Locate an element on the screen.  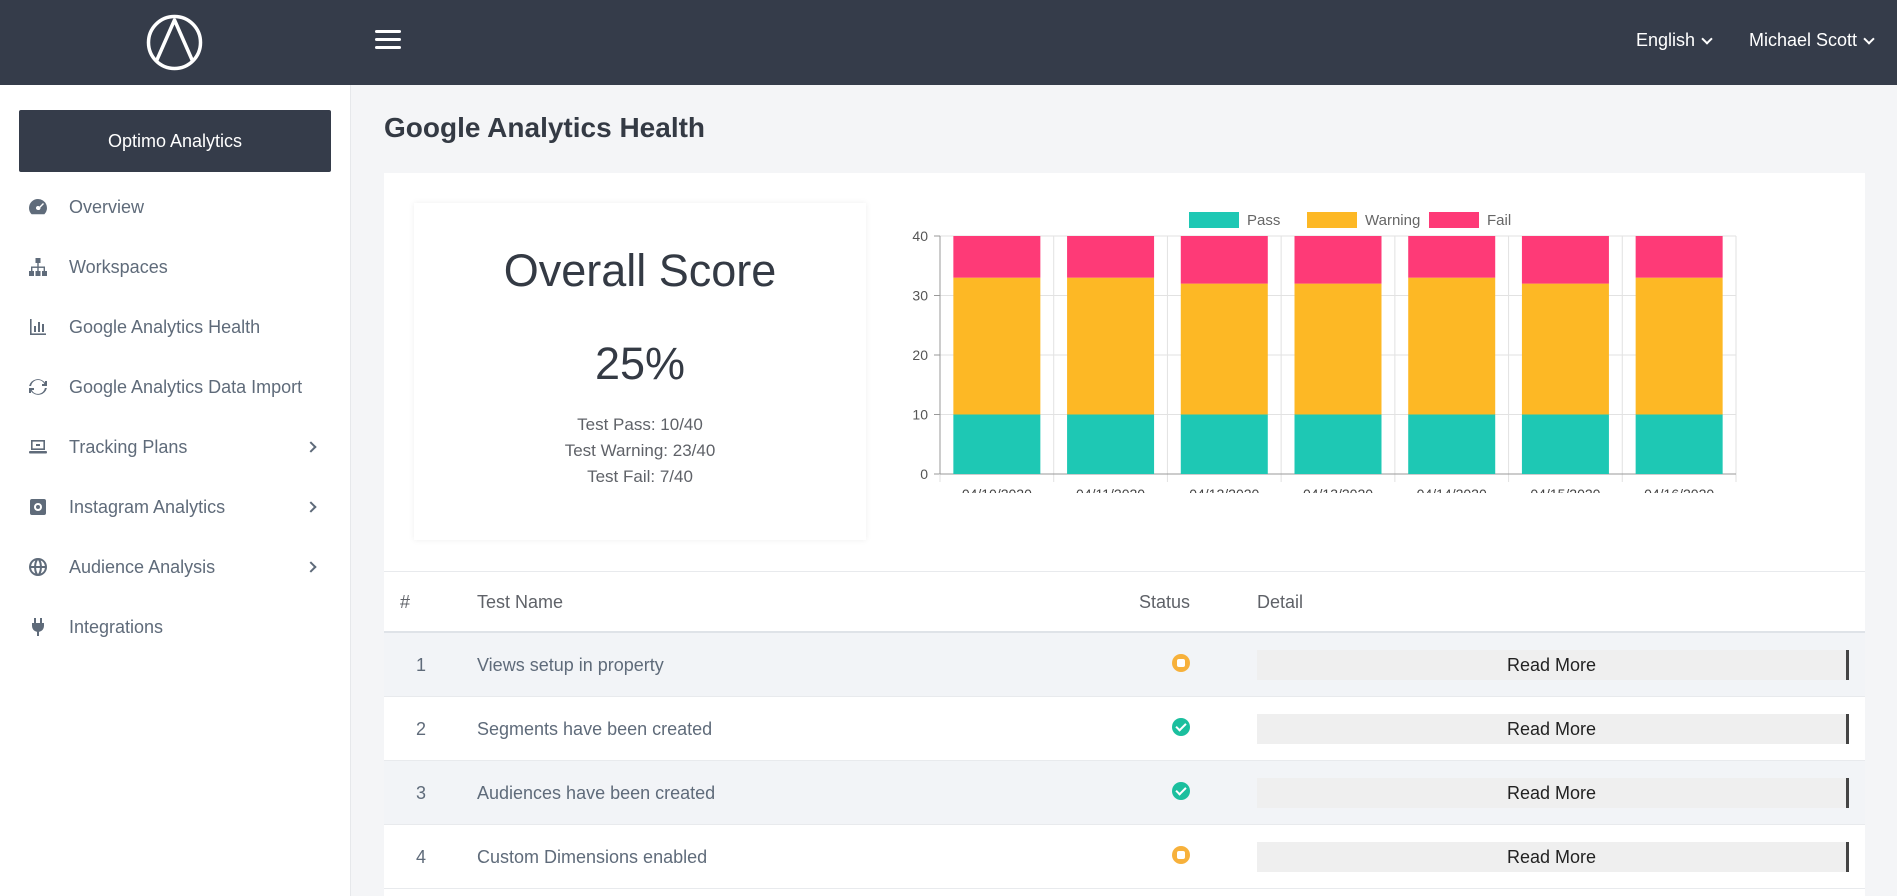
y-tick-label: 0 is located at coordinates (924, 474).